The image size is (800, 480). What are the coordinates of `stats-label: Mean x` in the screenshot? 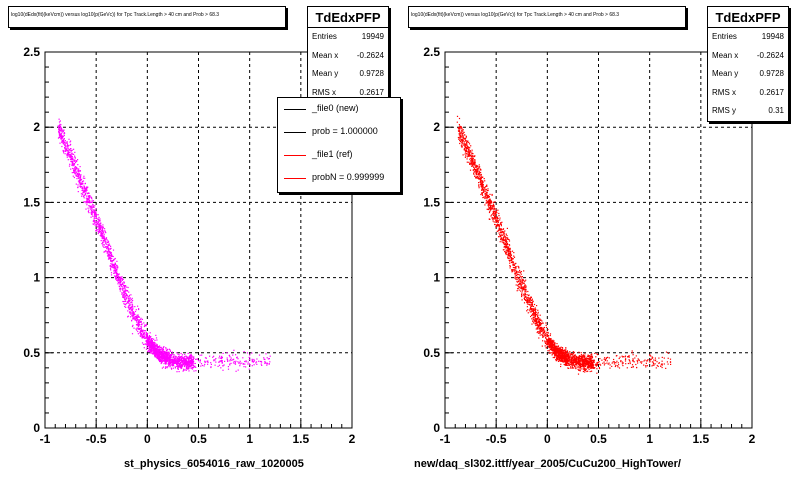 It's located at (325, 55).